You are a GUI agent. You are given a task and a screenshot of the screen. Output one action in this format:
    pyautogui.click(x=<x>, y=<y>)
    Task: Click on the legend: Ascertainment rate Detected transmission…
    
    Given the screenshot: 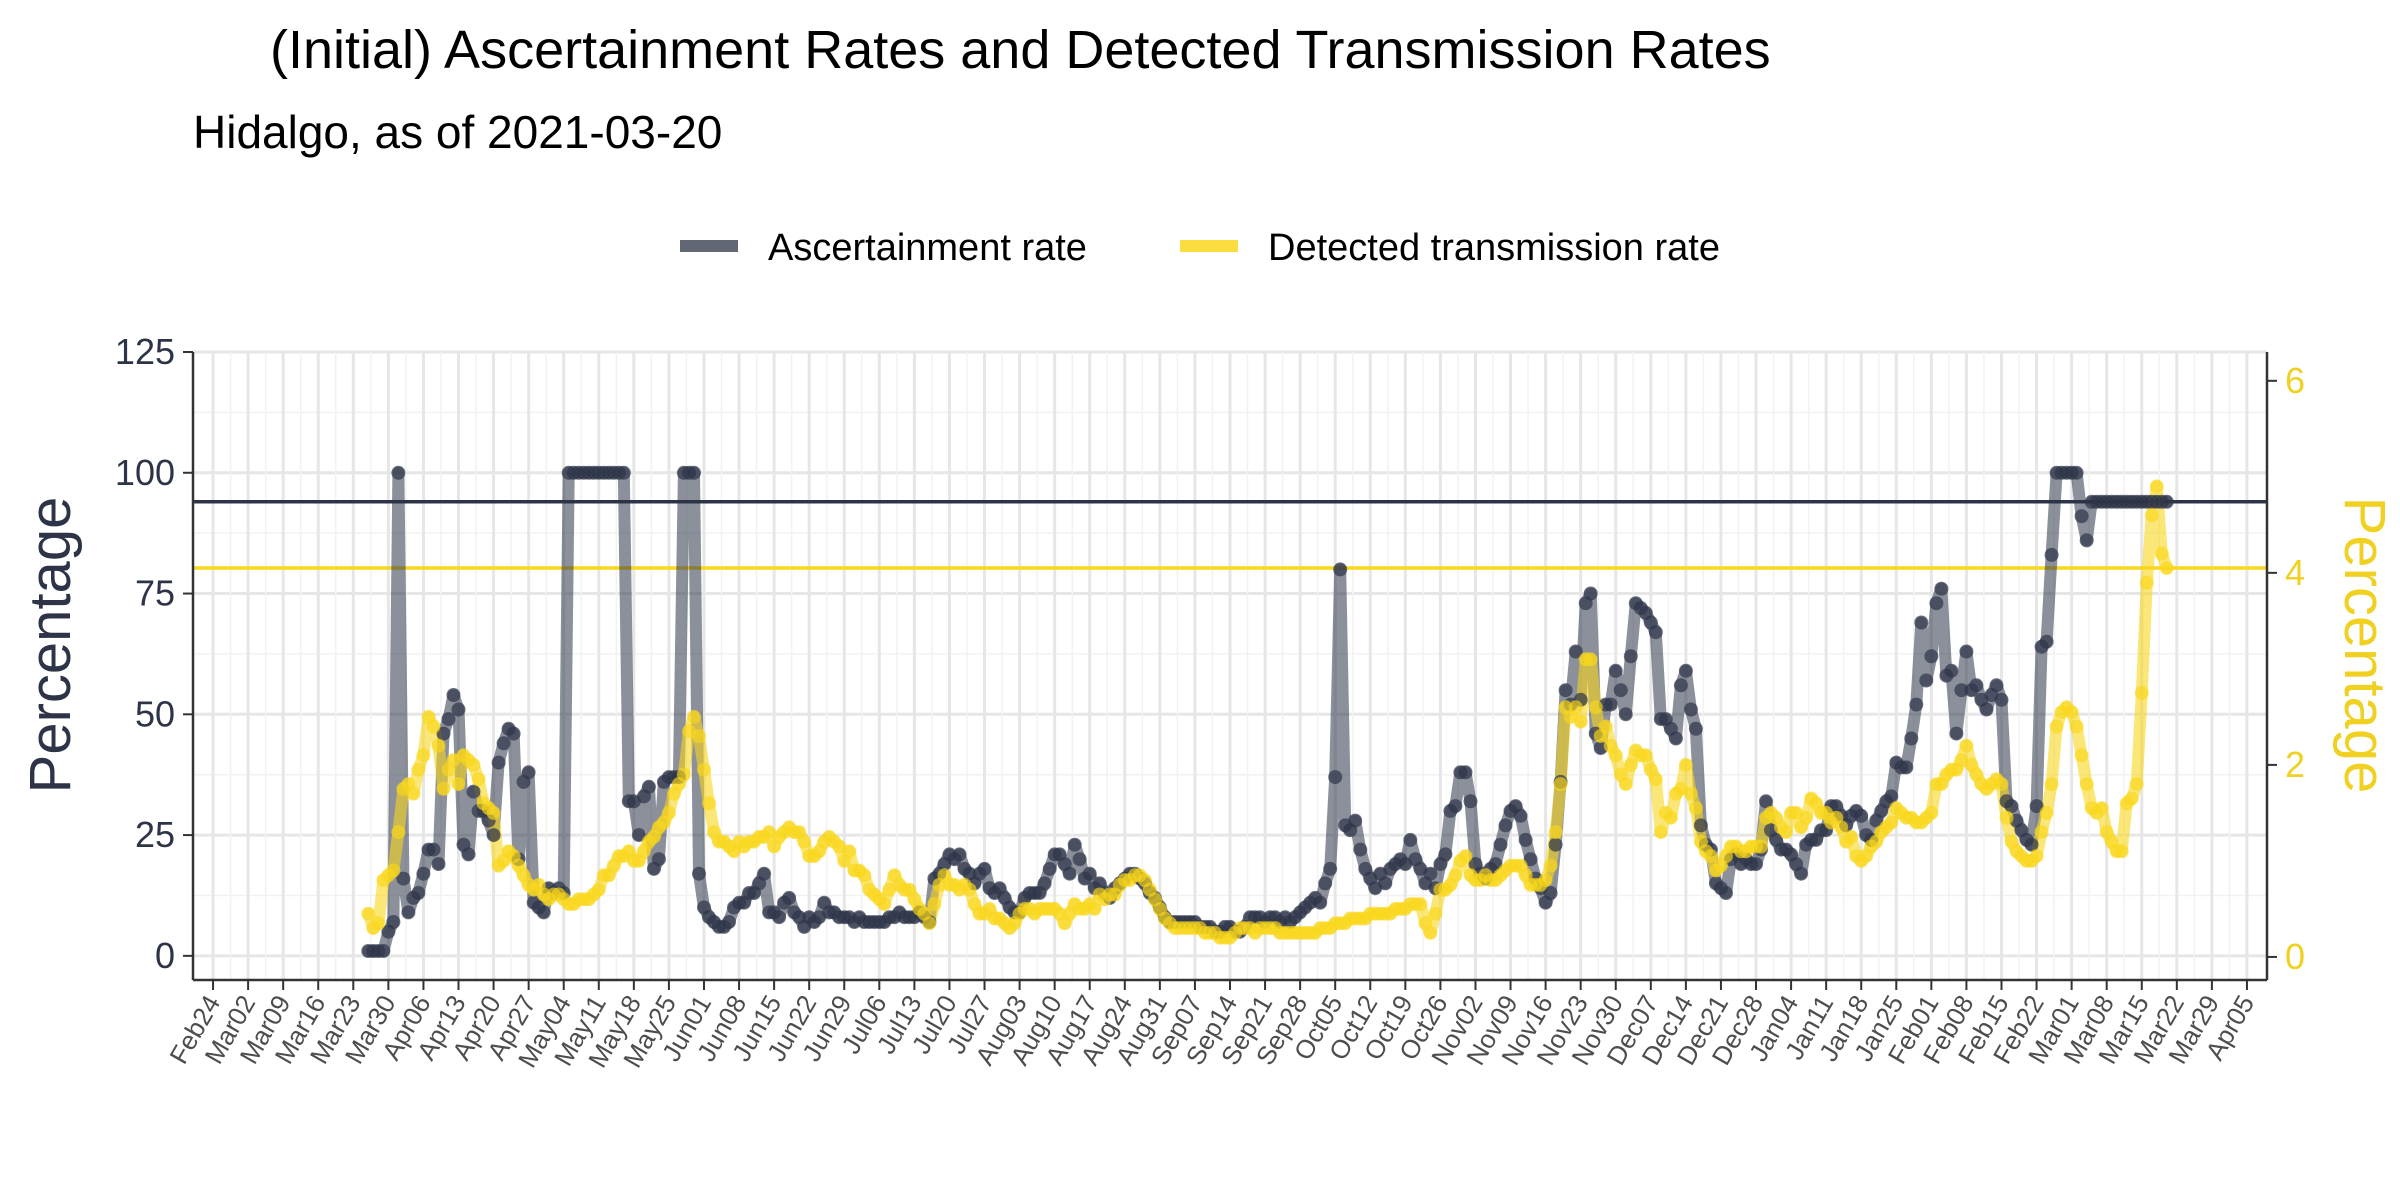 What is the action you would take?
    pyautogui.click(x=1200, y=248)
    